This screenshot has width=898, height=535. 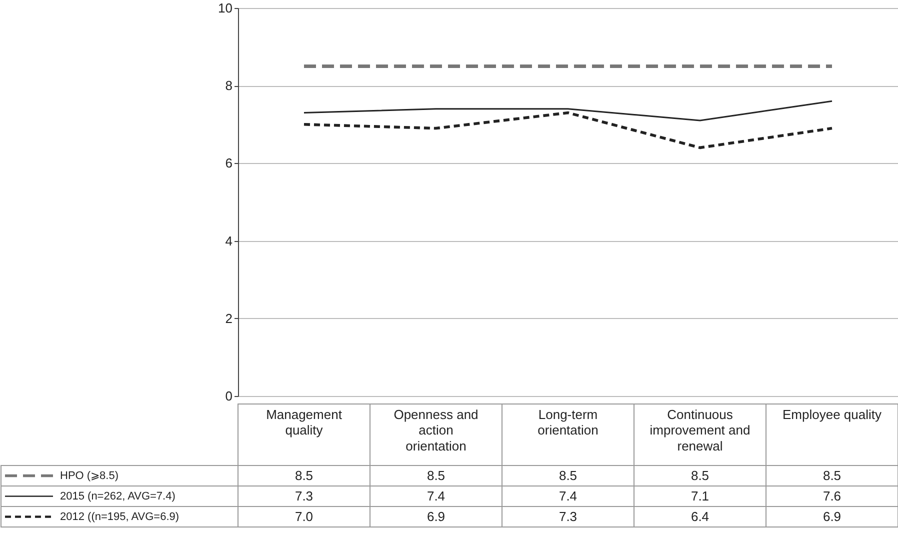 I want to click on x-tick-label: Employee quality, so click(x=832, y=414).